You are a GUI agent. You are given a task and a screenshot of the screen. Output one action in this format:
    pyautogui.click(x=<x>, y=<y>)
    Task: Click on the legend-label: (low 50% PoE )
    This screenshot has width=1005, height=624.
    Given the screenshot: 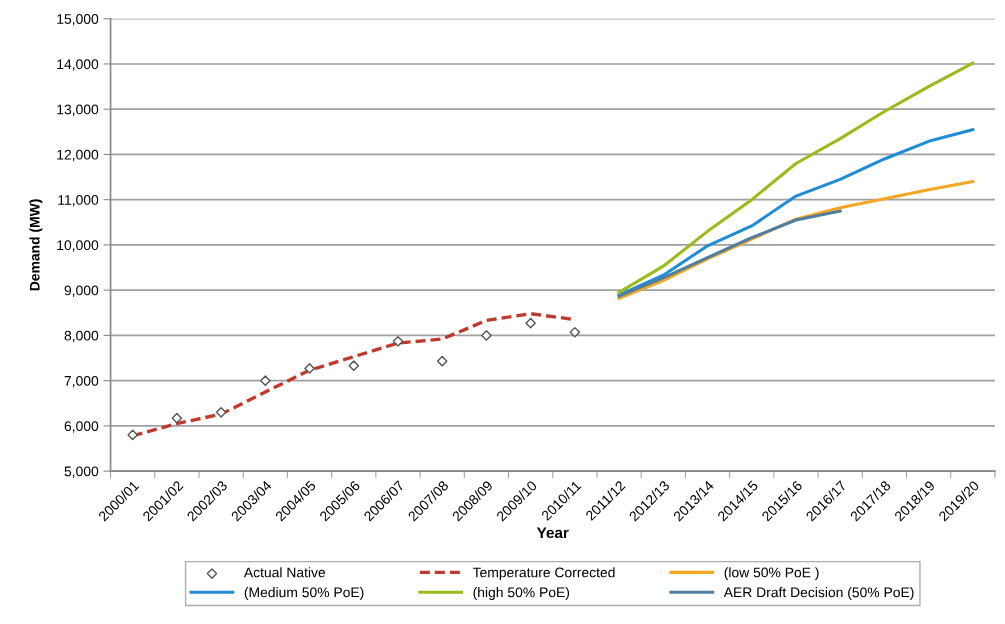 What is the action you would take?
    pyautogui.click(x=771, y=574)
    